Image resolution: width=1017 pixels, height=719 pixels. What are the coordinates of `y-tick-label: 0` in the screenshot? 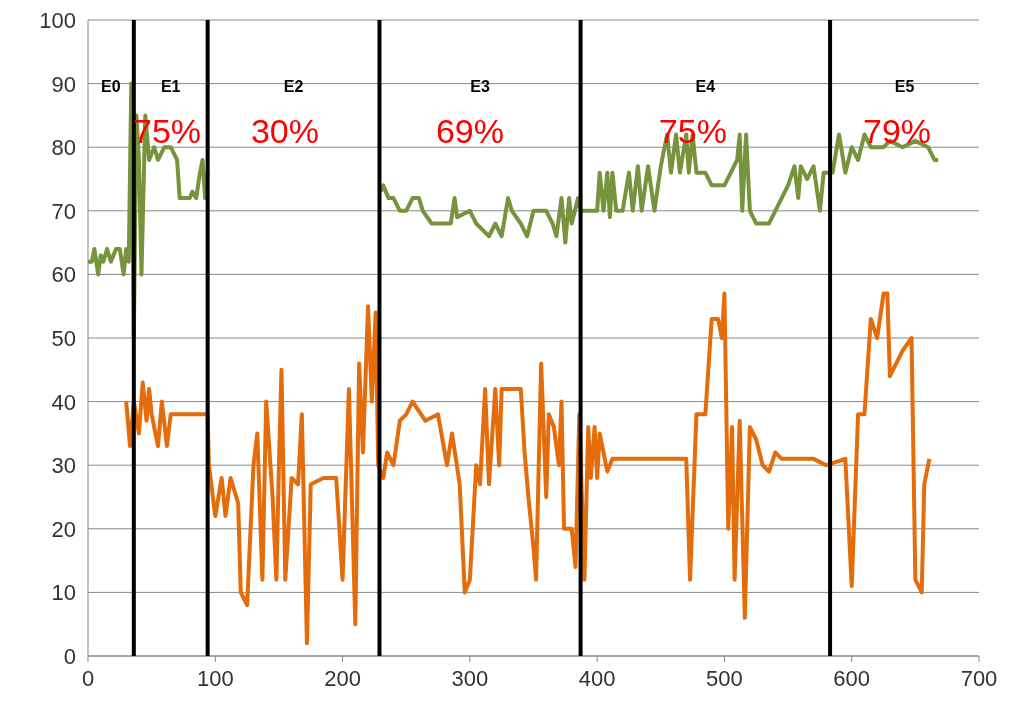 It's located at (69, 656).